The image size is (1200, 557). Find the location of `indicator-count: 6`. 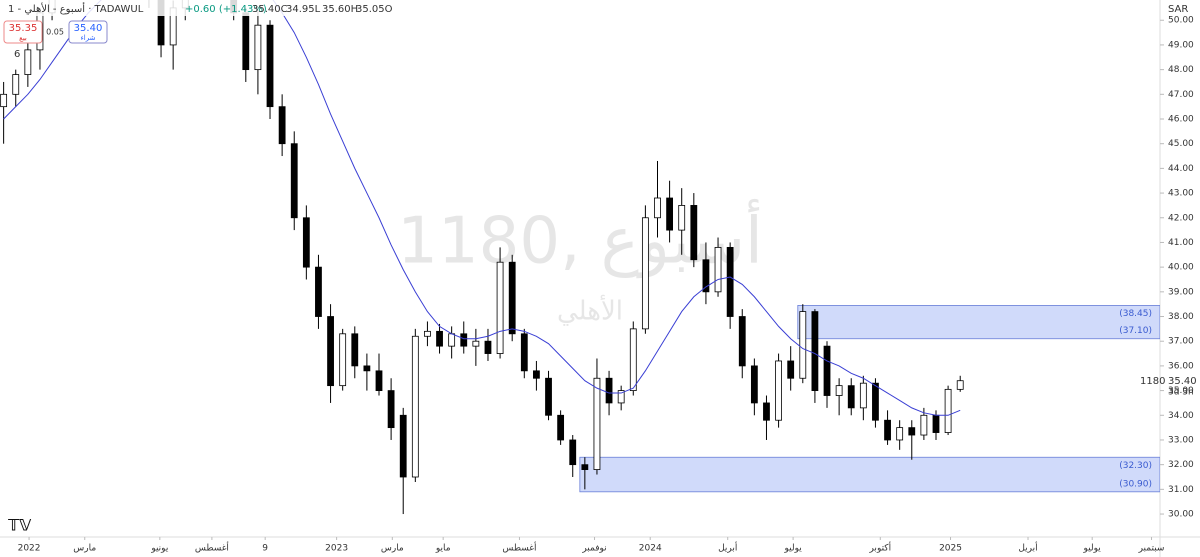

indicator-count: 6 is located at coordinates (17, 54).